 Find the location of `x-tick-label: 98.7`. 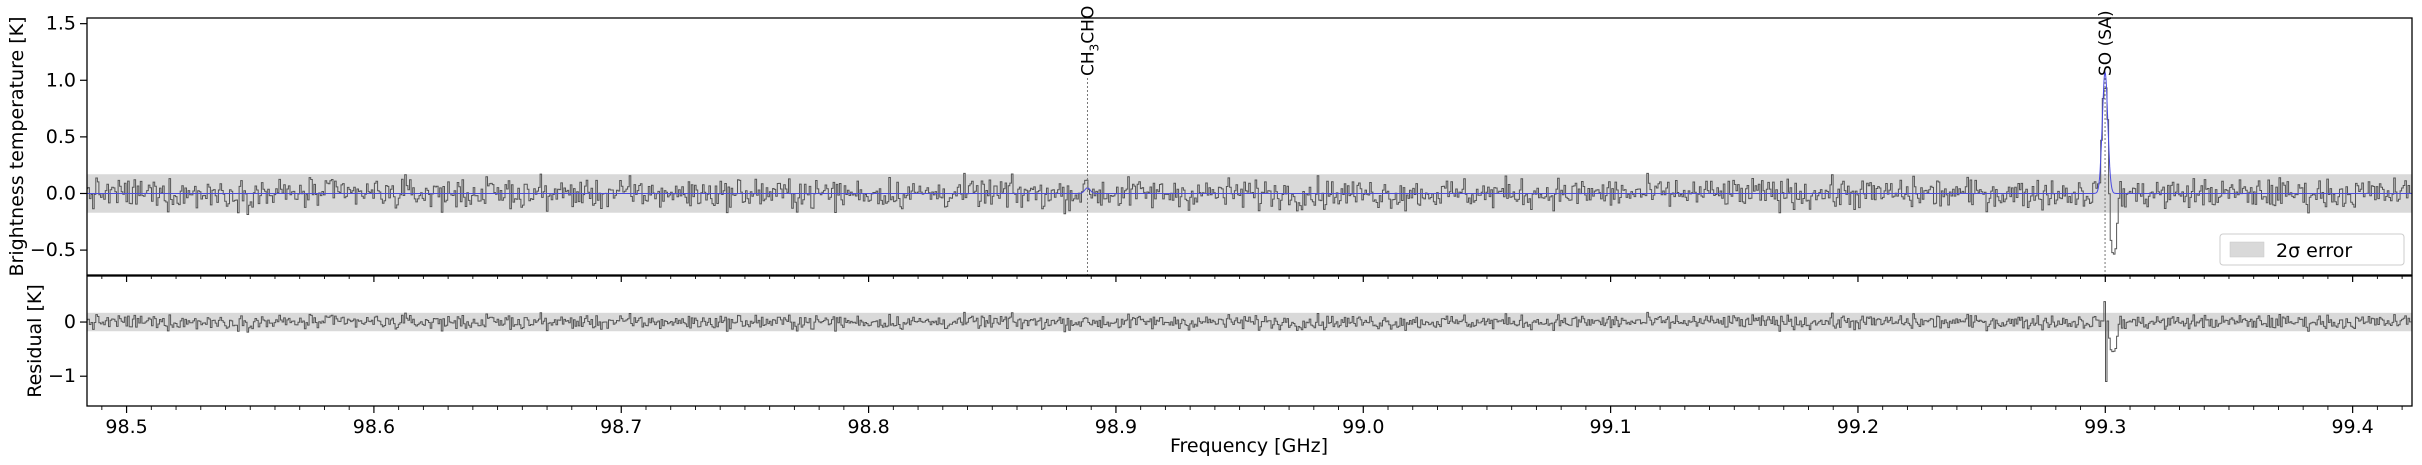

x-tick-label: 98.7 is located at coordinates (621, 427).